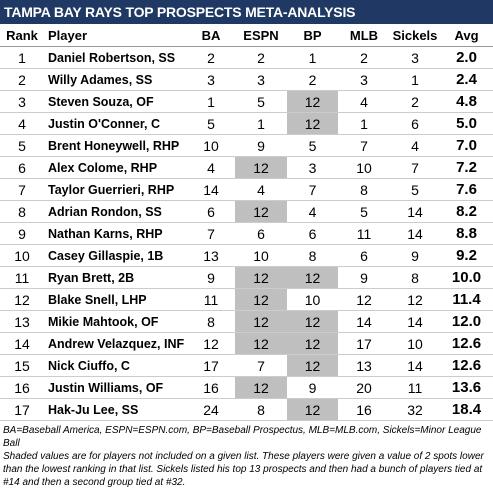 The width and height of the screenshot is (493, 499). I want to click on table-cell: 10.0, so click(466, 277).